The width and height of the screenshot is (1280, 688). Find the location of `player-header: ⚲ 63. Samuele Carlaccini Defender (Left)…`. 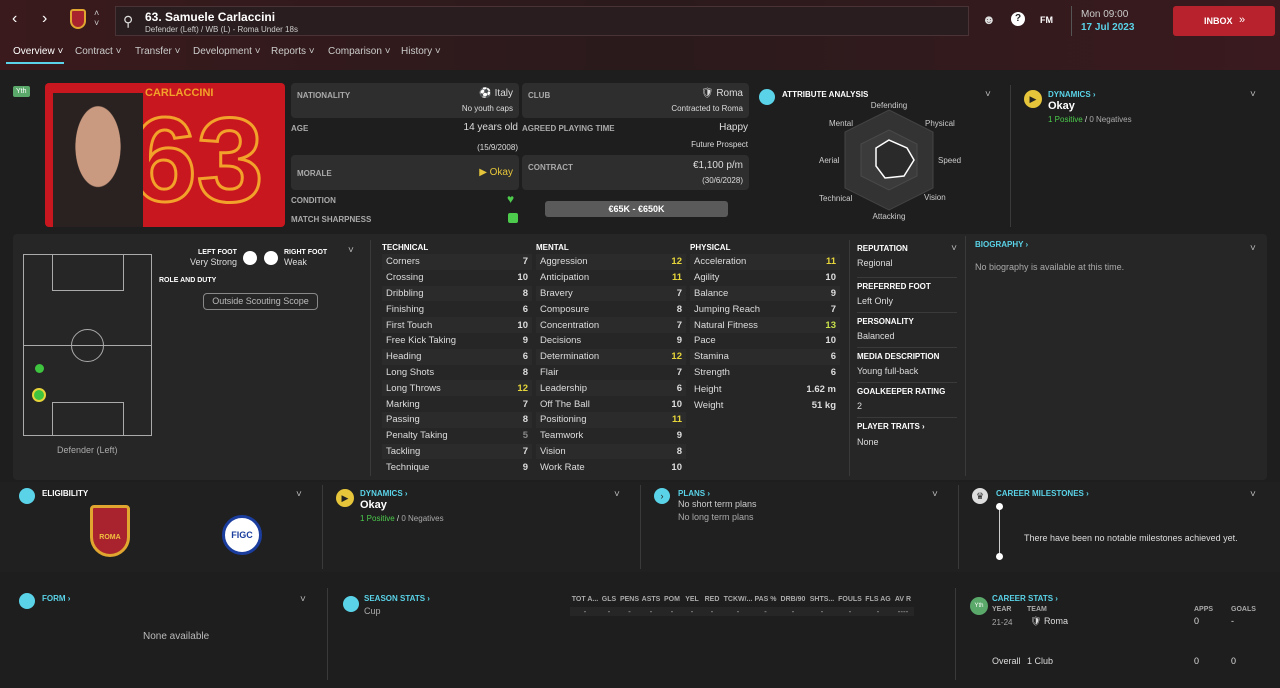

player-header: ⚲ 63. Samuele Carlaccini Defender (Left)… is located at coordinates (542, 21).